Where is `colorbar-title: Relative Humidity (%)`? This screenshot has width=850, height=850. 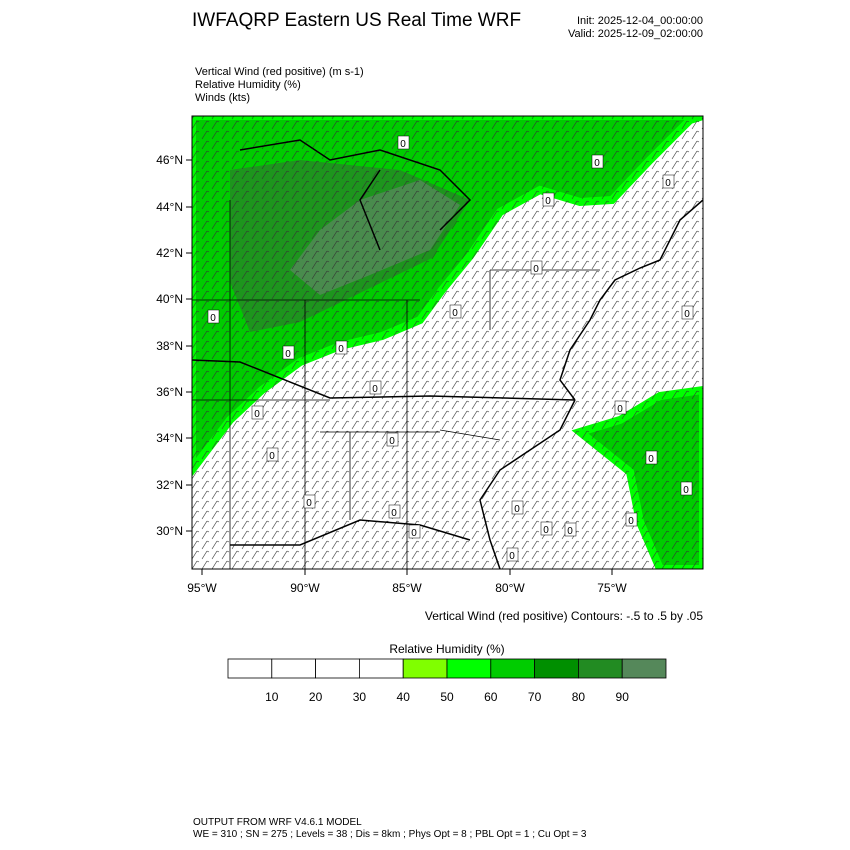
colorbar-title: Relative Humidity (%) is located at coordinates (446, 649).